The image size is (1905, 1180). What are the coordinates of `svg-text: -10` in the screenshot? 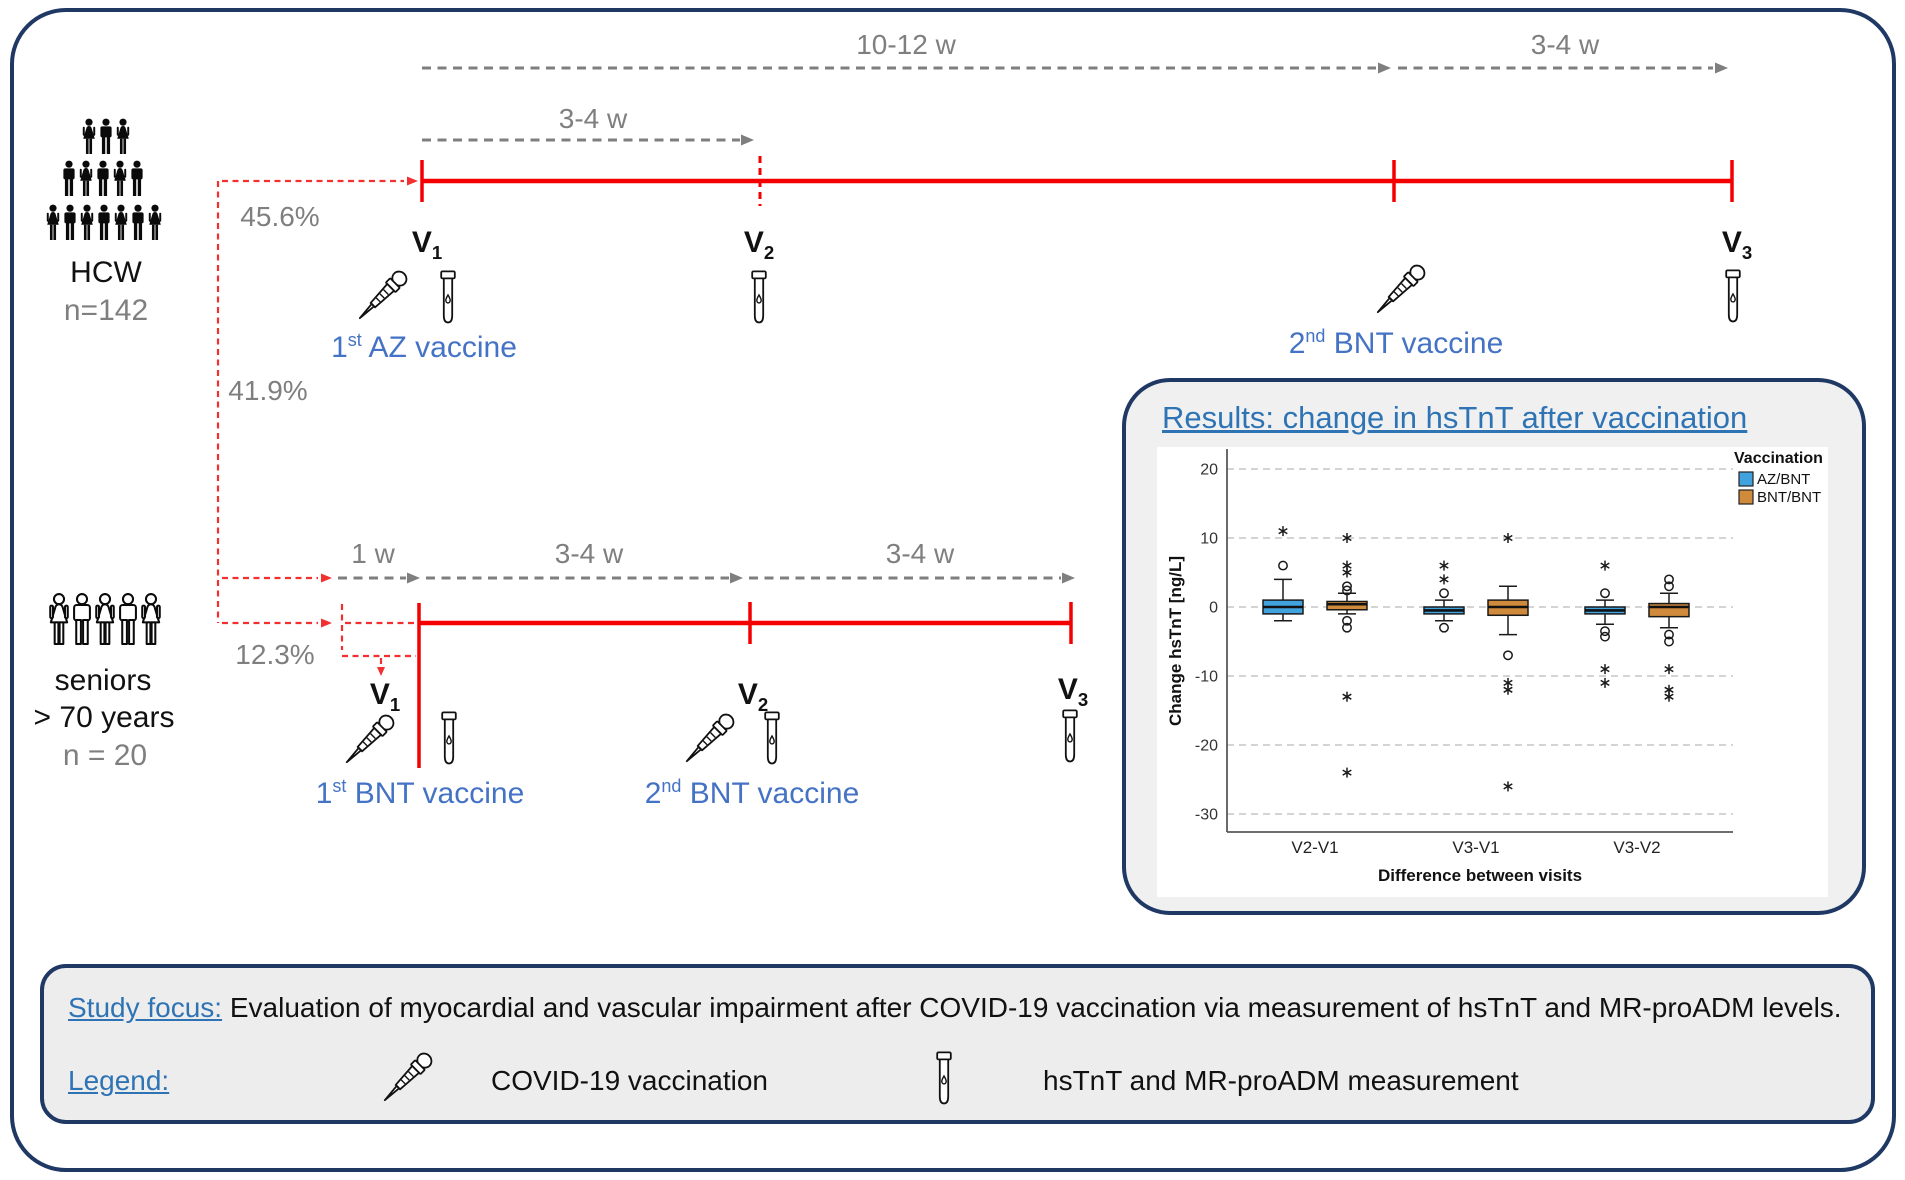 It's located at (1206, 677).